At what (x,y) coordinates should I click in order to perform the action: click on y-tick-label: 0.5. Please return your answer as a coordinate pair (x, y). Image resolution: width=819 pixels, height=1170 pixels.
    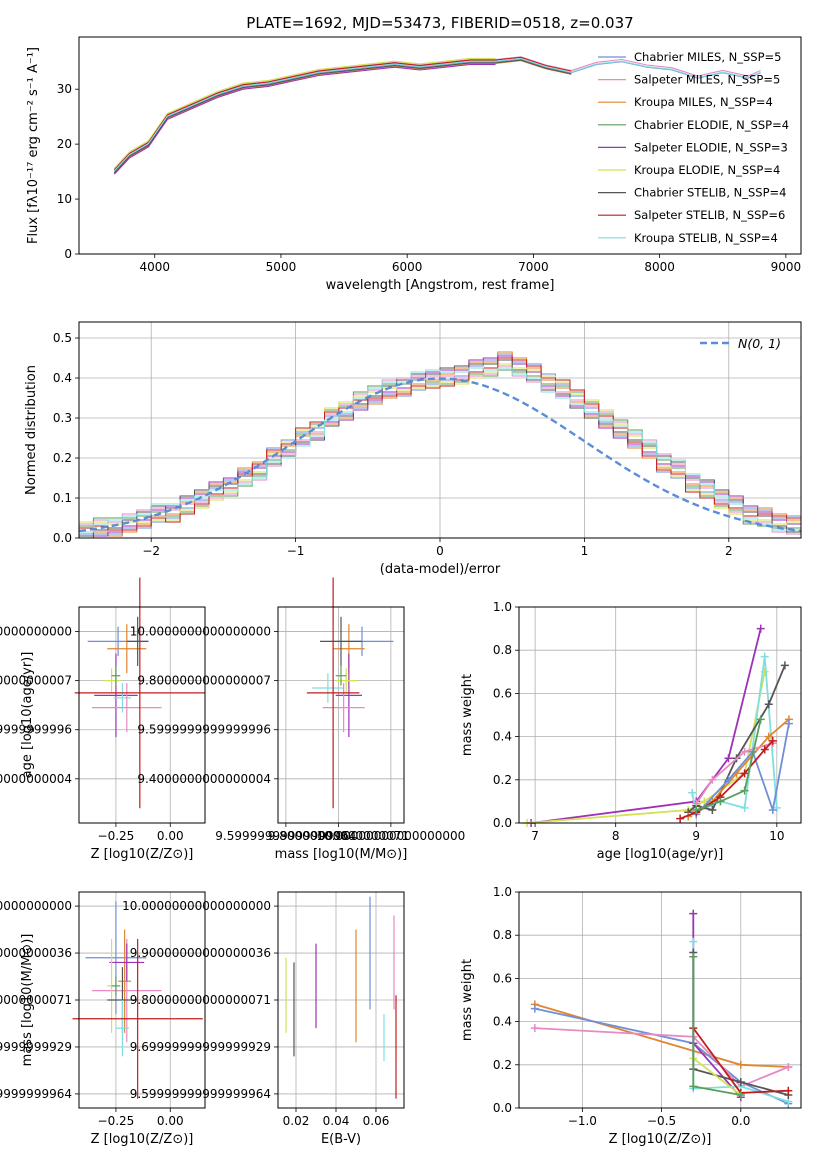
    Looking at the image, I should click on (62, 338).